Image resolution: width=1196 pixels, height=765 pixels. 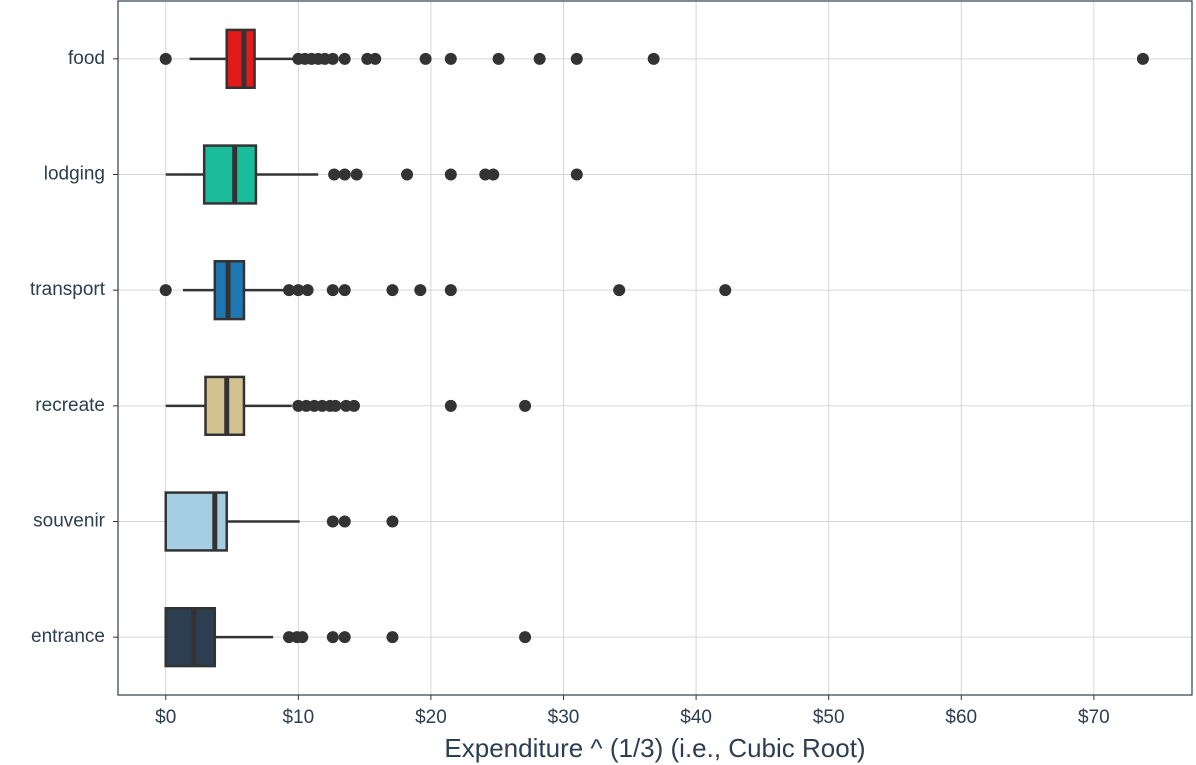 I want to click on y-tick-label: entrance, so click(x=68, y=636).